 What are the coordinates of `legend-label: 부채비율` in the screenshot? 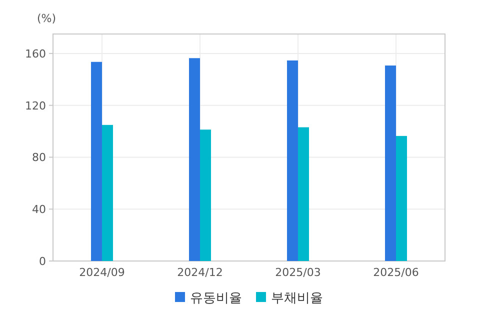 It's located at (297, 298).